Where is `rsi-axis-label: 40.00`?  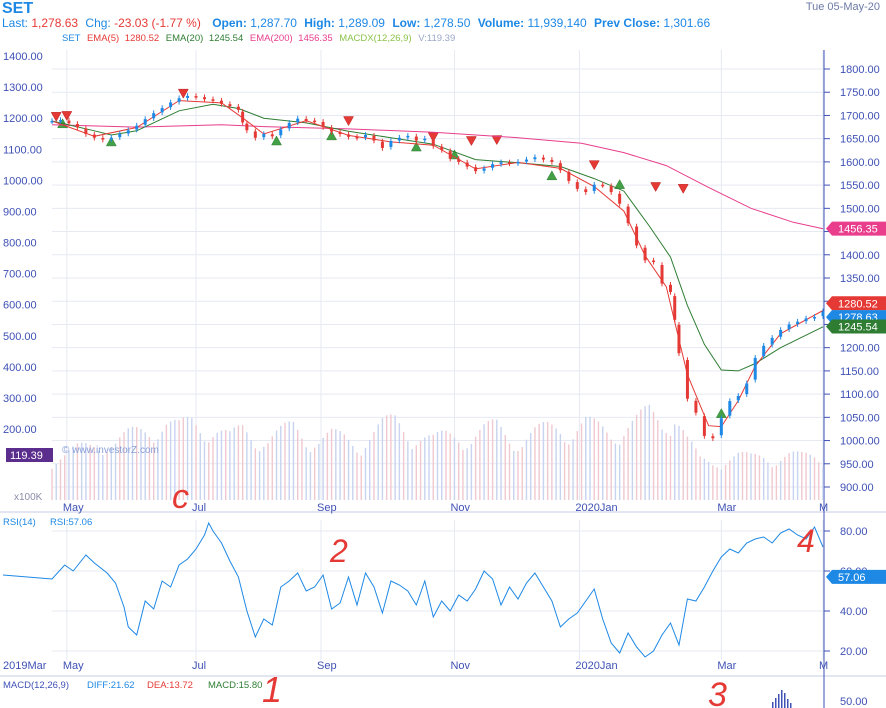 rsi-axis-label: 40.00 is located at coordinates (854, 612).